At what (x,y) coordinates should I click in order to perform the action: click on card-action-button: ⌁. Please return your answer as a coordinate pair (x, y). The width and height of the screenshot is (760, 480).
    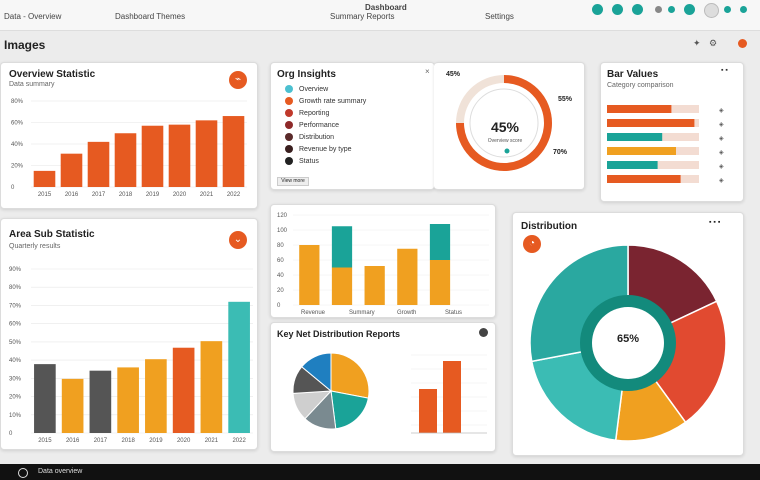
    Looking at the image, I should click on (238, 80).